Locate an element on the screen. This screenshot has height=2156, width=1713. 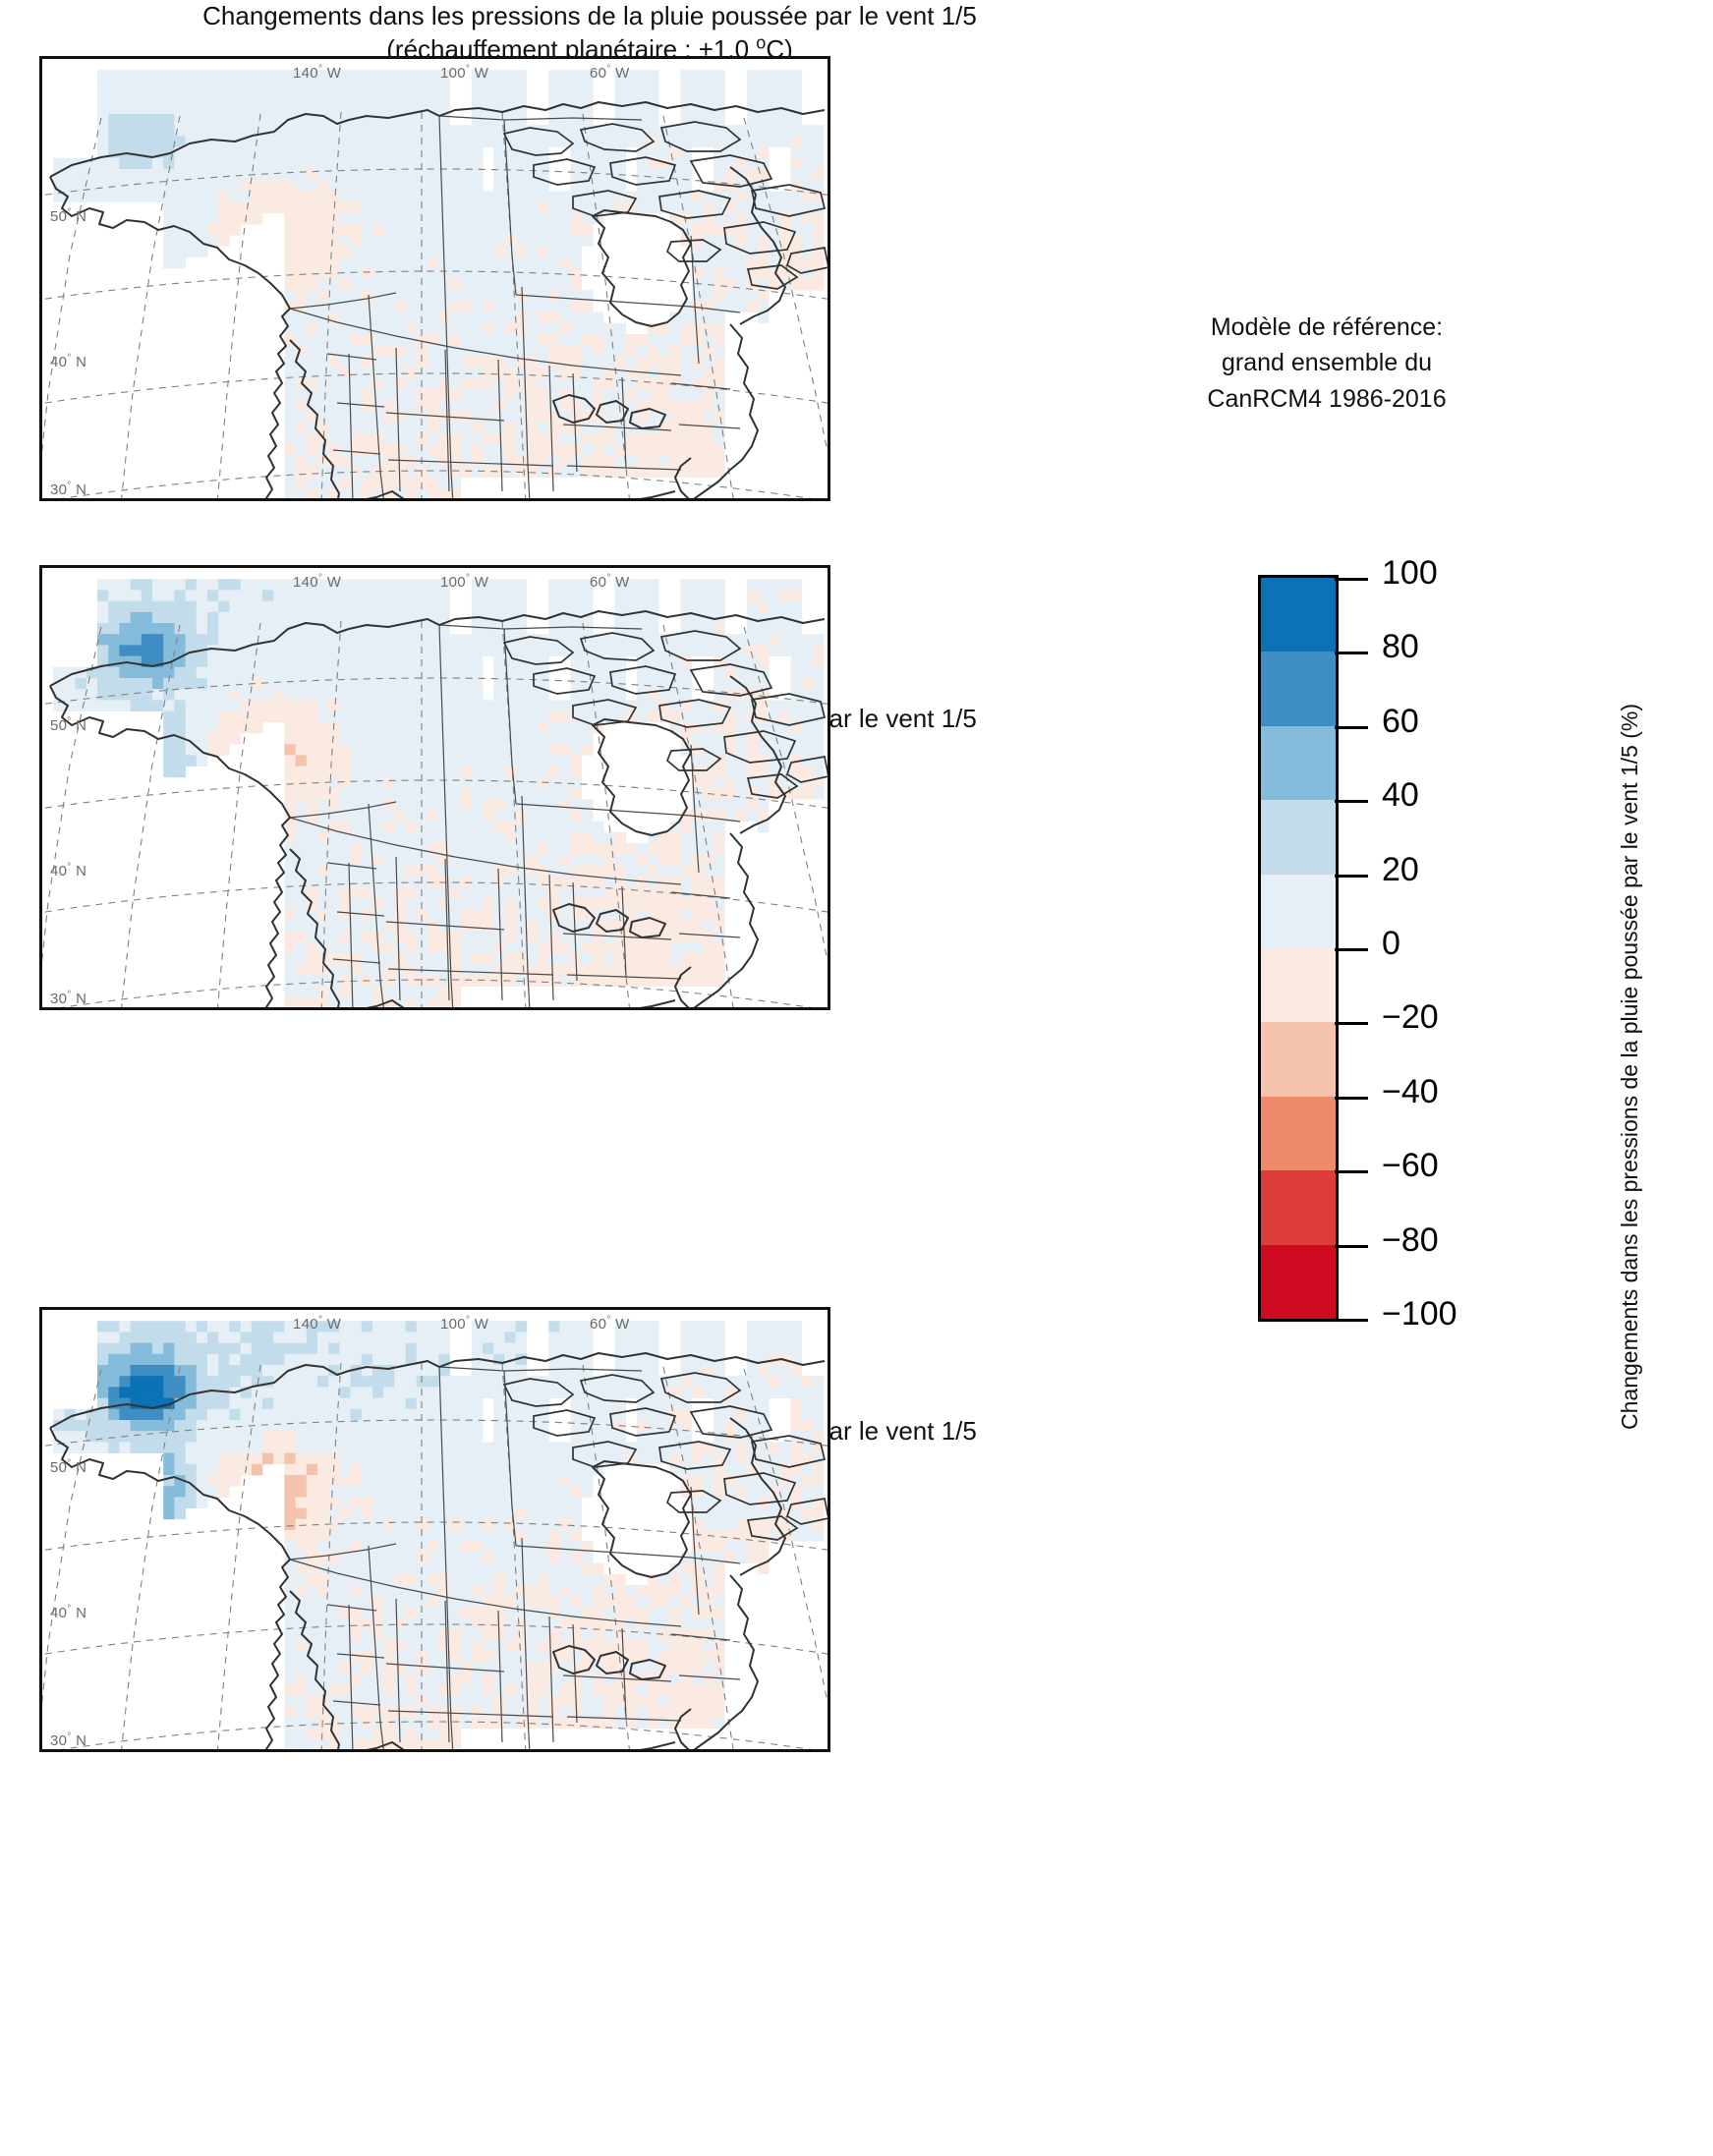
colorbar is located at coordinates (1298, 948).